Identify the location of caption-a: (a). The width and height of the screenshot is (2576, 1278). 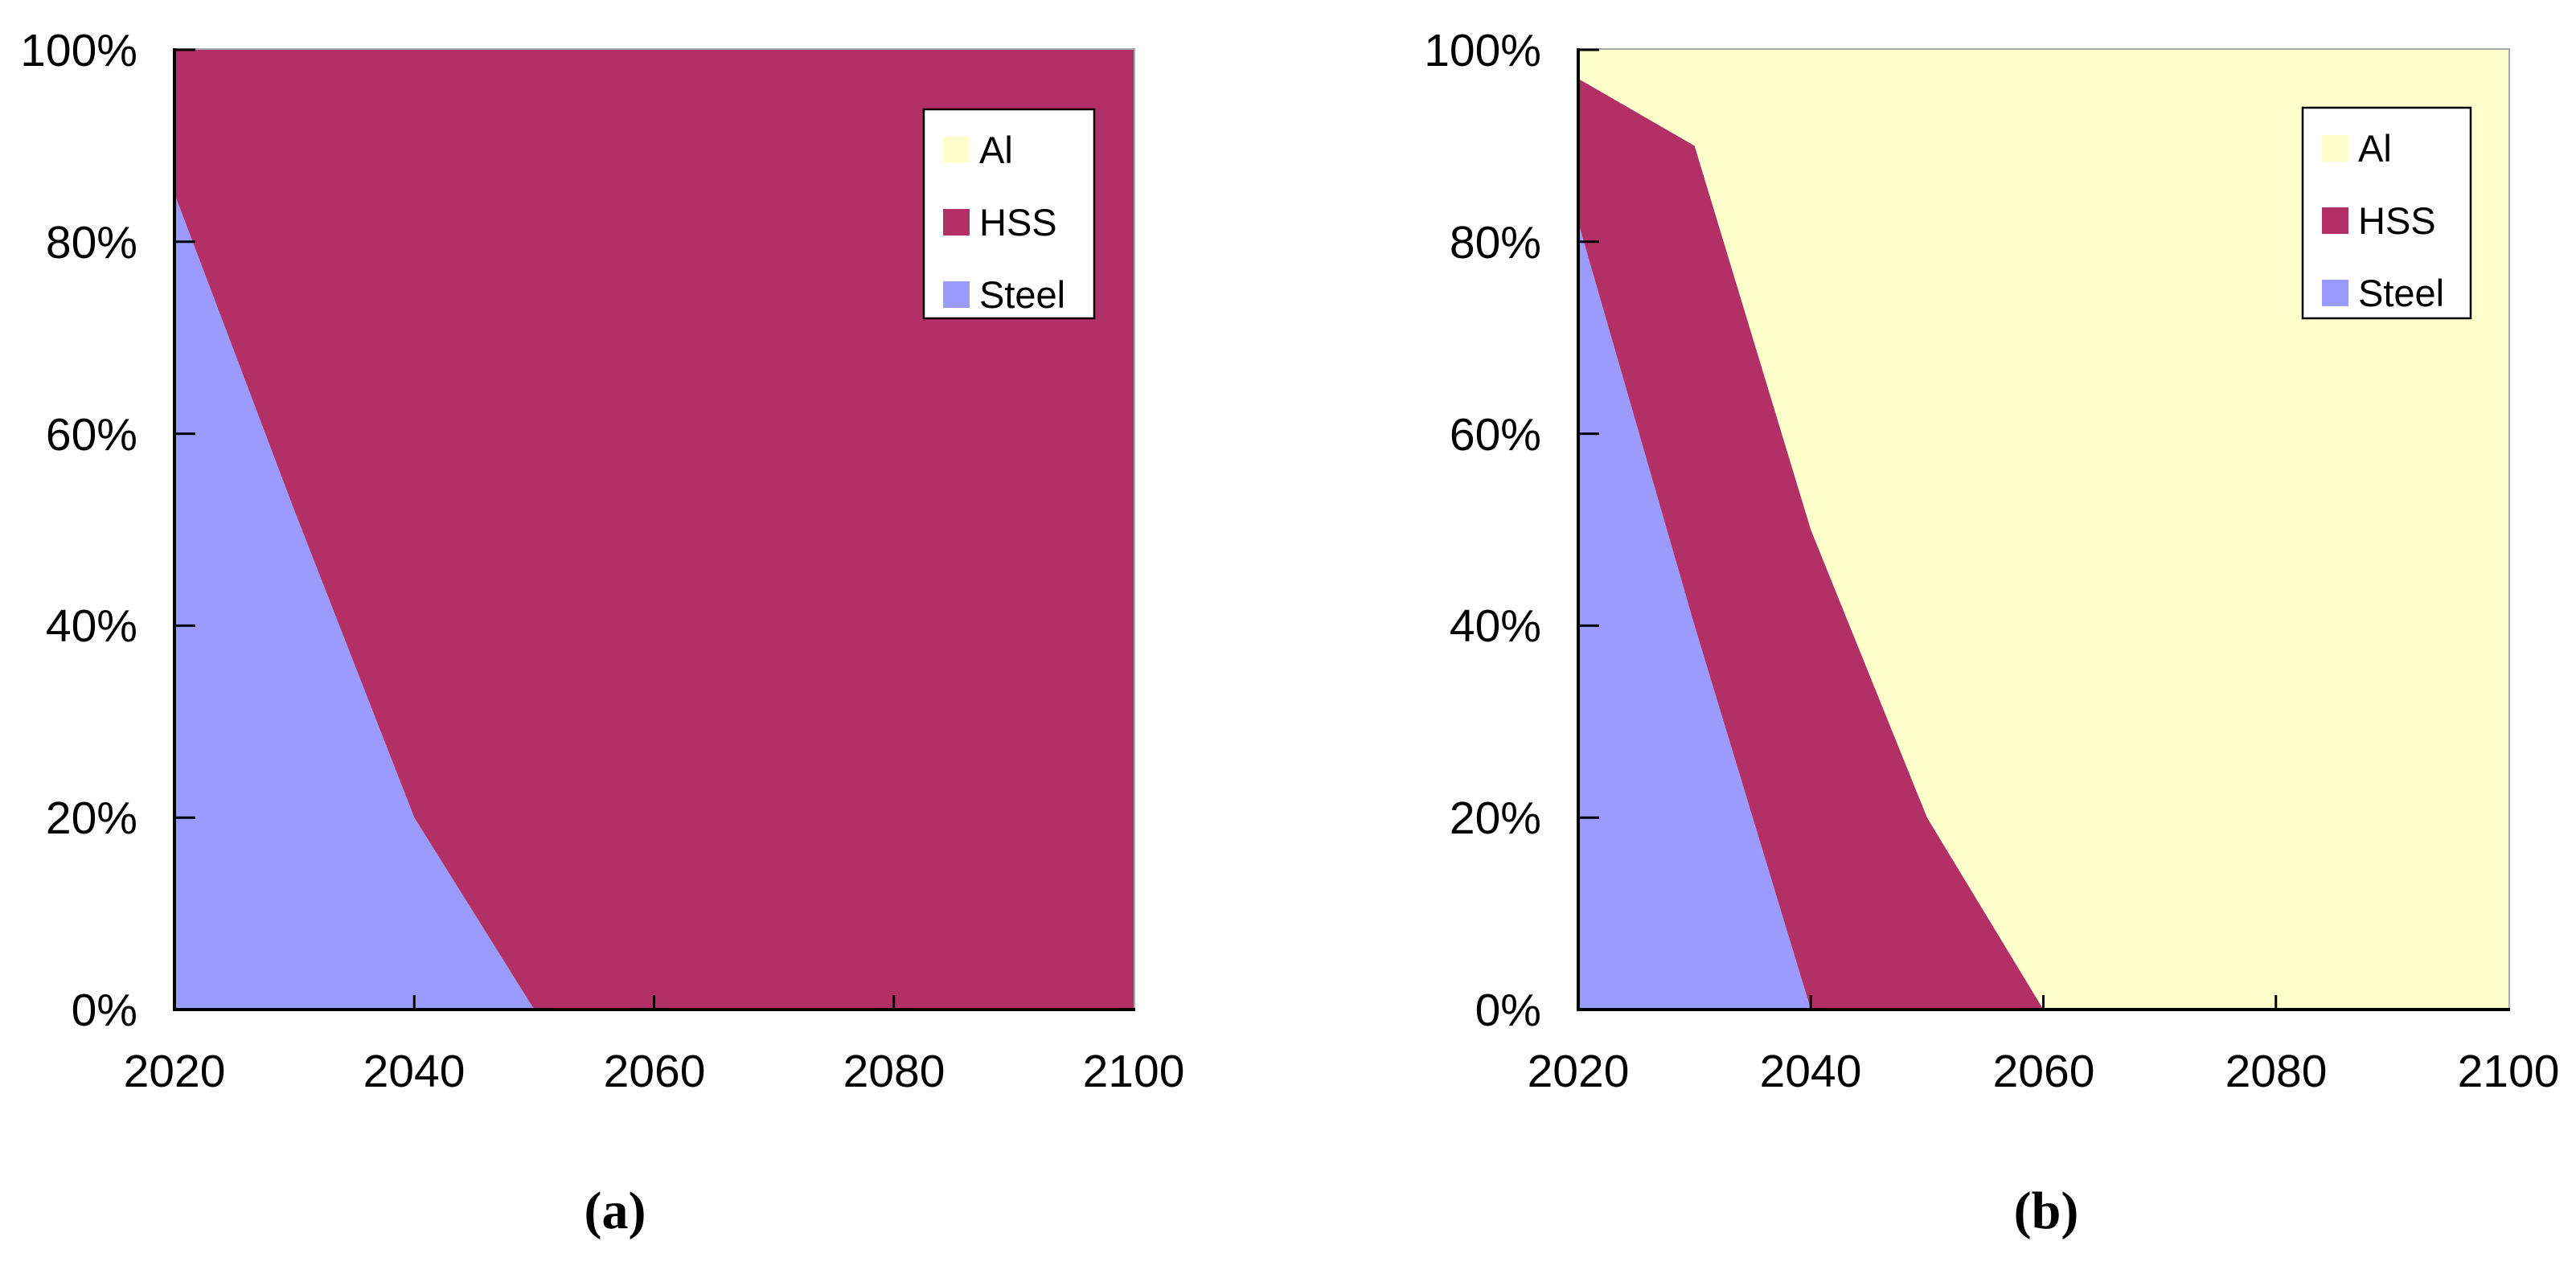
(615, 1211).